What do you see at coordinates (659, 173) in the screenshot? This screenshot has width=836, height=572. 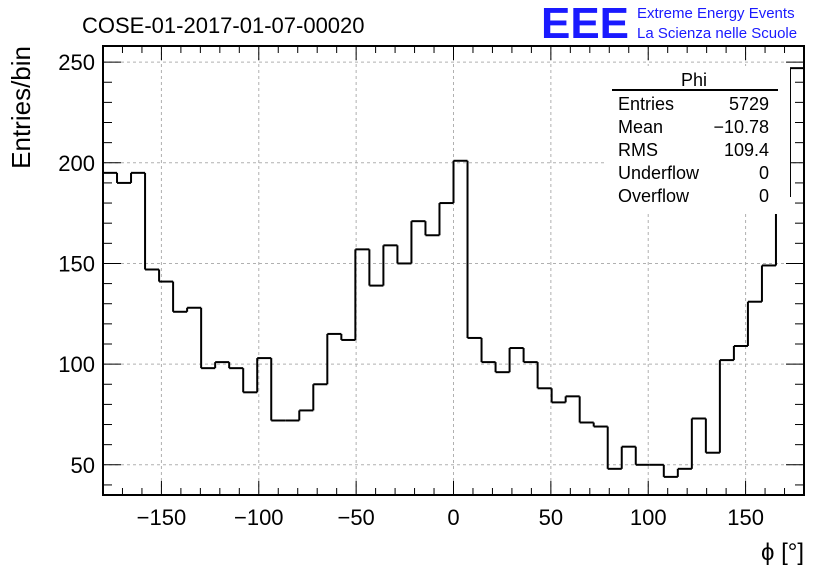 I see `stats-row-label: Underflow` at bounding box center [659, 173].